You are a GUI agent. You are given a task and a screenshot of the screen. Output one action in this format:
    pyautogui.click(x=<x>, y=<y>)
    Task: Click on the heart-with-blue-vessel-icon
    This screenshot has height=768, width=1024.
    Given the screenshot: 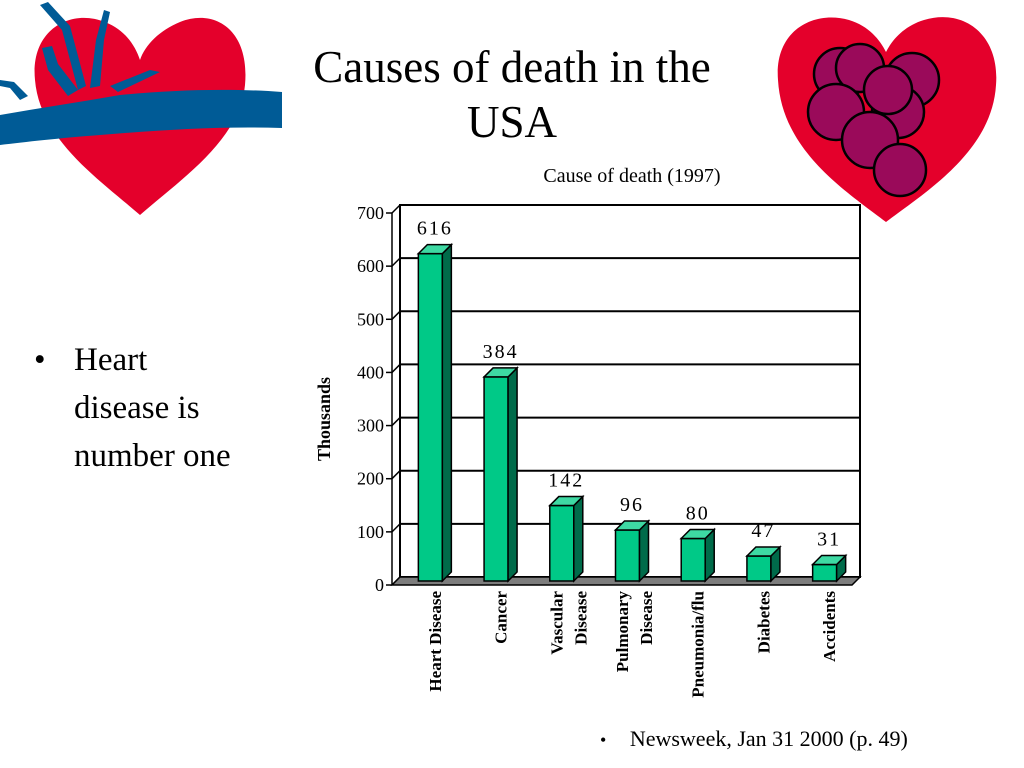 What is the action you would take?
    pyautogui.click(x=141, y=108)
    